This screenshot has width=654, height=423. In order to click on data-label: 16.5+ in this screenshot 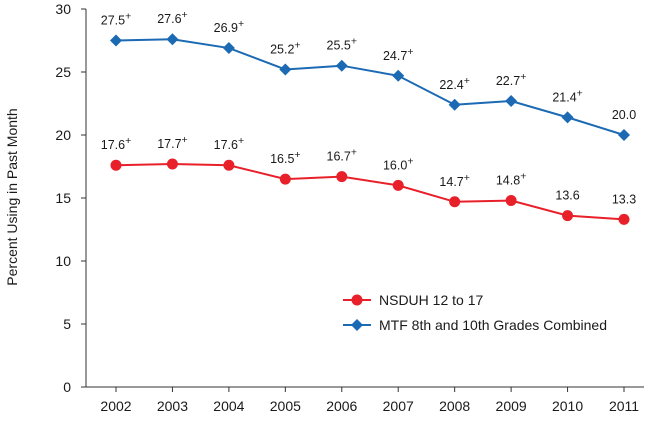, I will do `click(285, 157)`.